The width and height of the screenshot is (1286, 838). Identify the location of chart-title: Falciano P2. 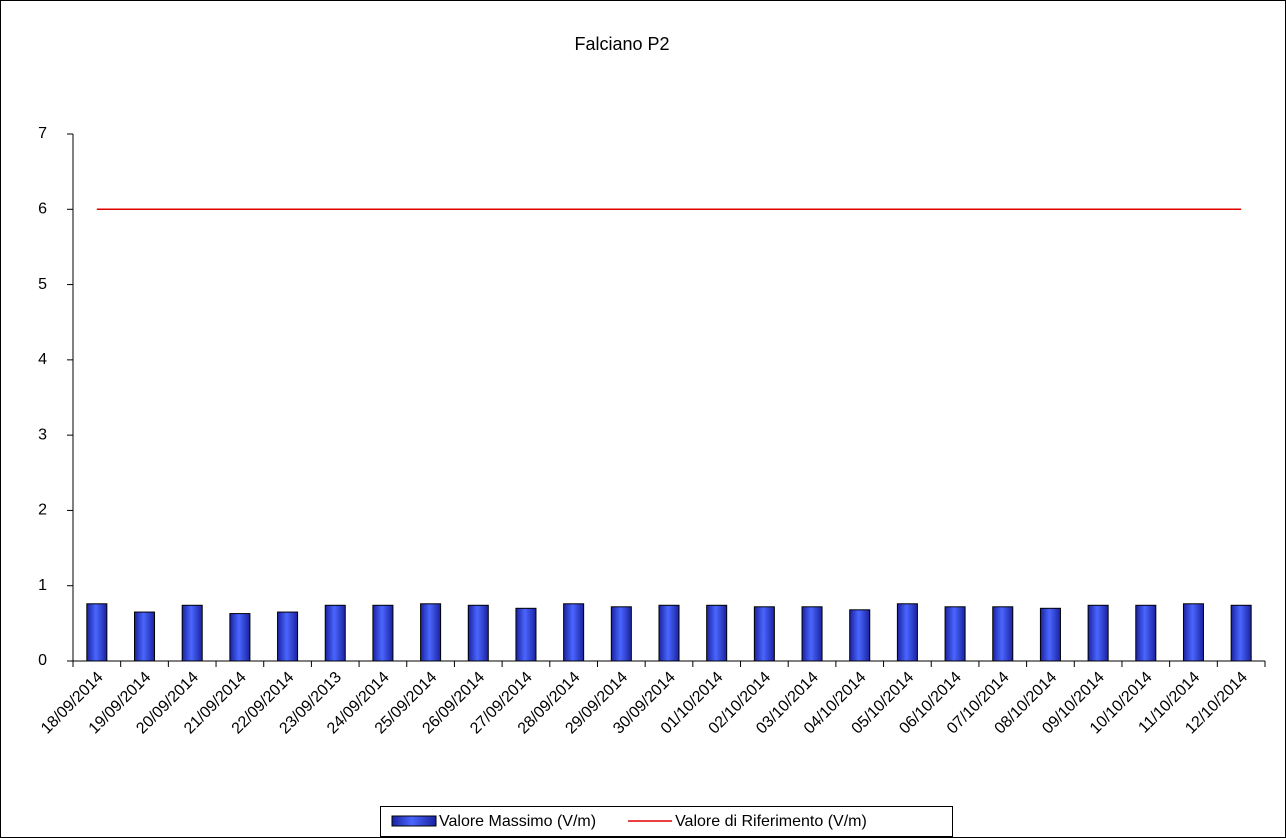
(621, 44).